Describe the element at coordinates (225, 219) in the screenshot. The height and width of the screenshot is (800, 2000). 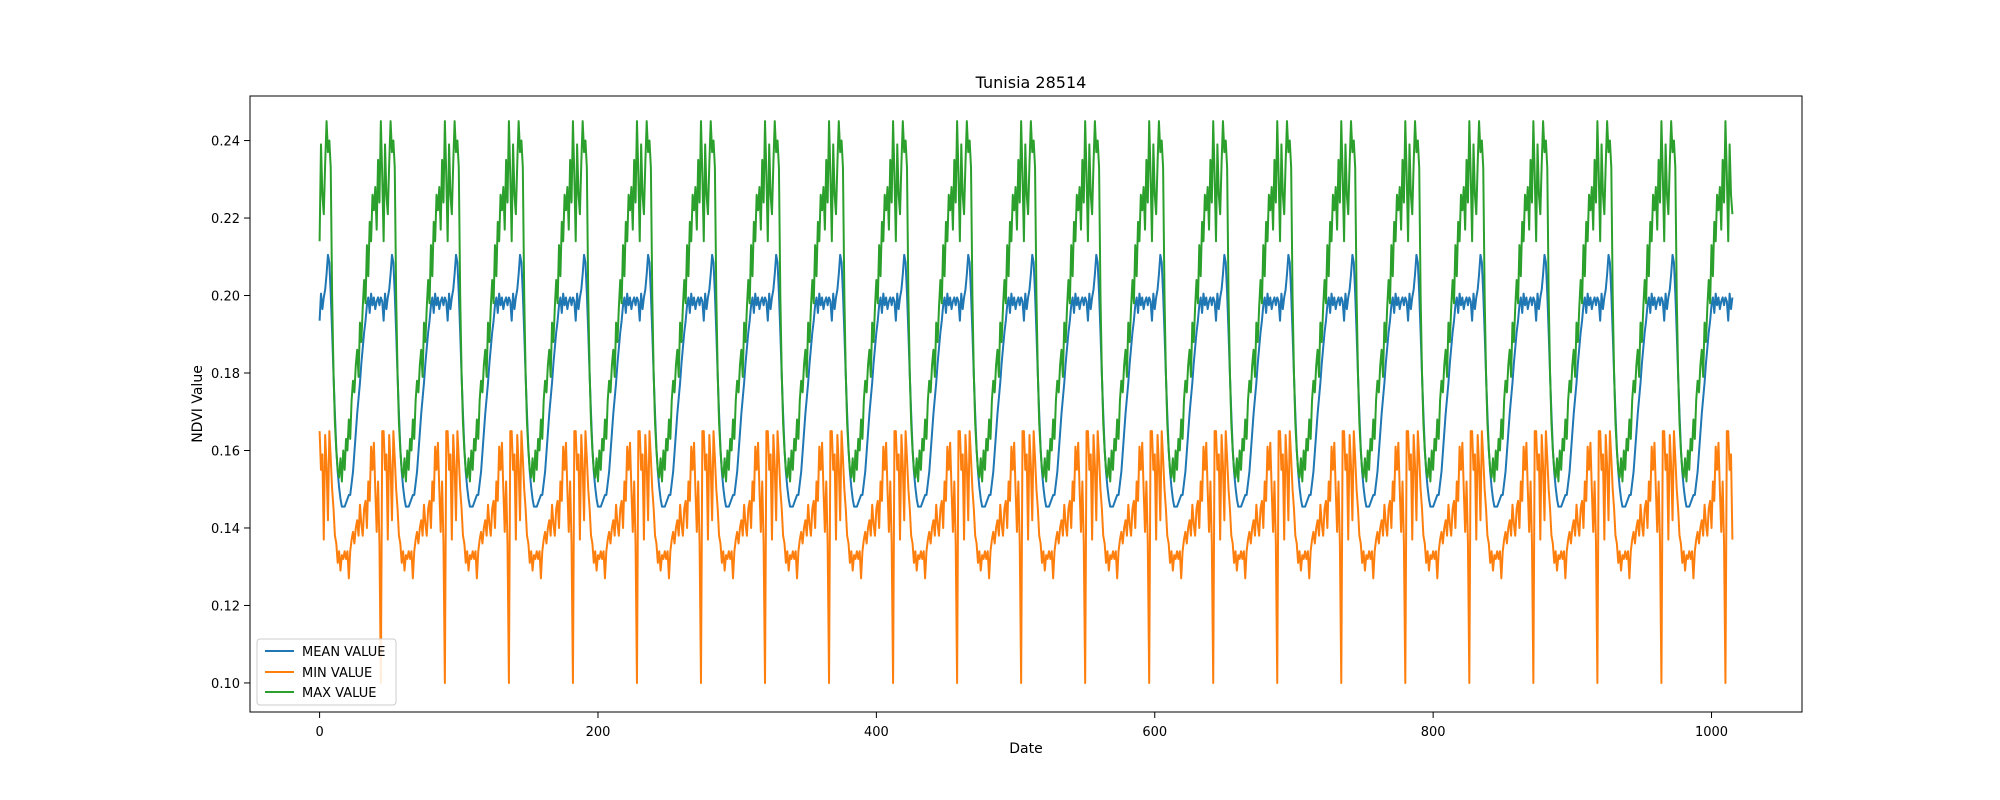
I see `y-tick-label: 0.22` at that location.